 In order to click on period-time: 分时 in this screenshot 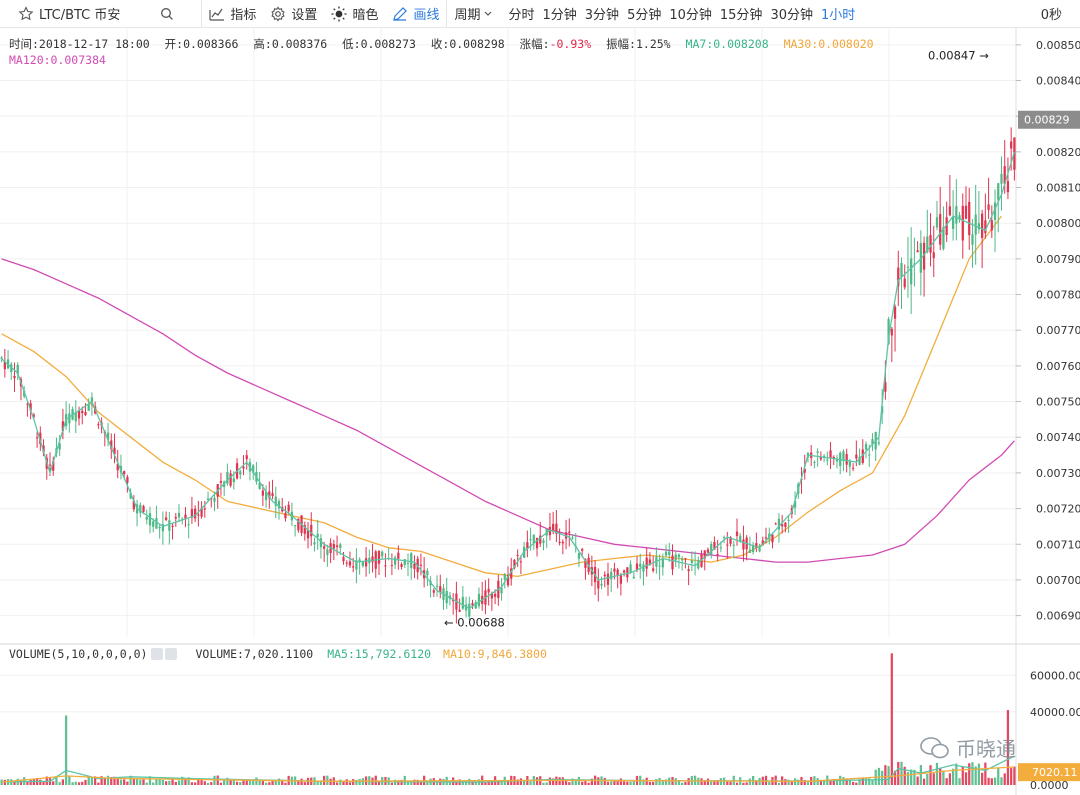, I will do `click(521, 13)`.